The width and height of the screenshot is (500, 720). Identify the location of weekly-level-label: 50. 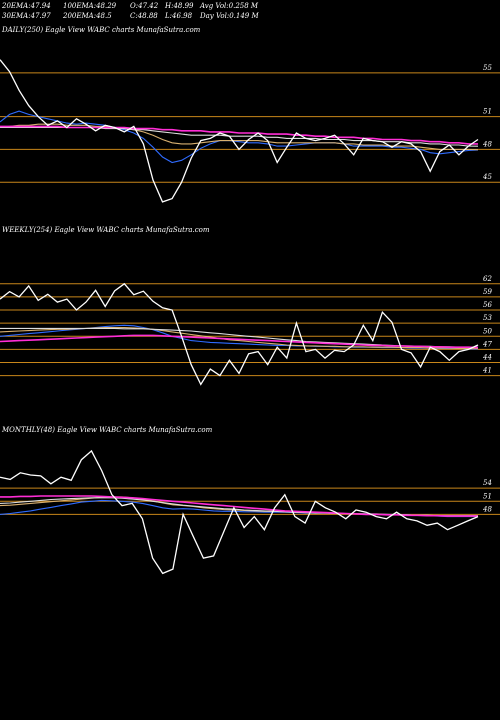
(487, 331).